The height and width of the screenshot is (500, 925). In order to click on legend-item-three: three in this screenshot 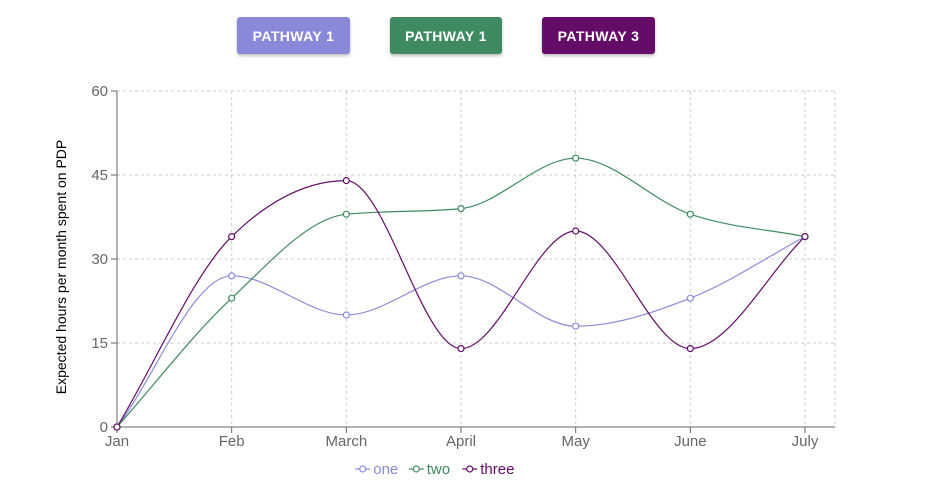, I will do `click(488, 469)`.